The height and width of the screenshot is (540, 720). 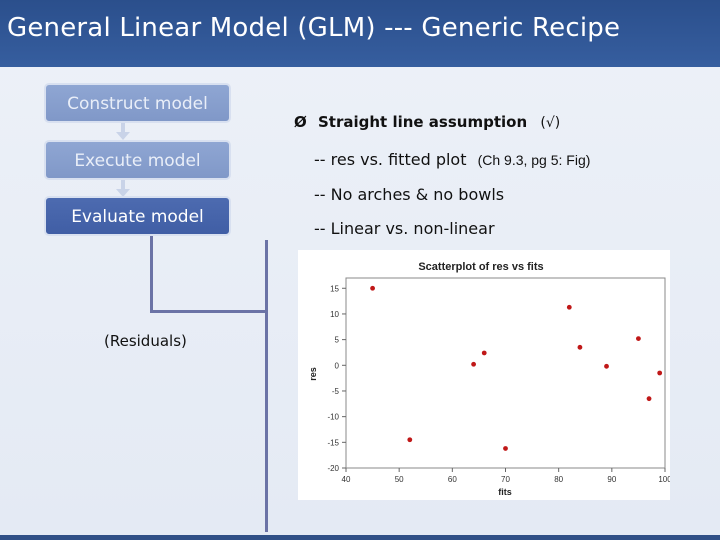 What do you see at coordinates (404, 228) in the screenshot?
I see `bullet-line-3: -- Linear vs. non-linear` at bounding box center [404, 228].